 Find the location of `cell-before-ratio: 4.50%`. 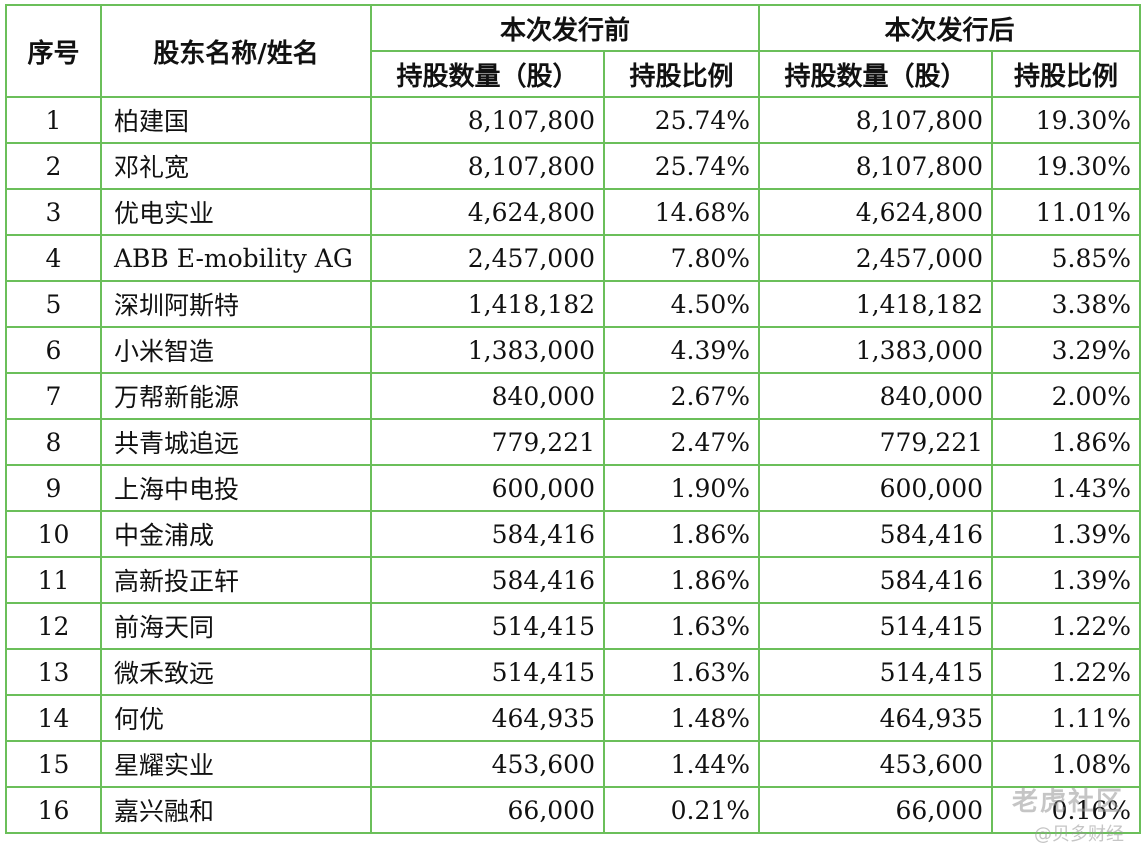

cell-before-ratio: 4.50% is located at coordinates (681, 304).